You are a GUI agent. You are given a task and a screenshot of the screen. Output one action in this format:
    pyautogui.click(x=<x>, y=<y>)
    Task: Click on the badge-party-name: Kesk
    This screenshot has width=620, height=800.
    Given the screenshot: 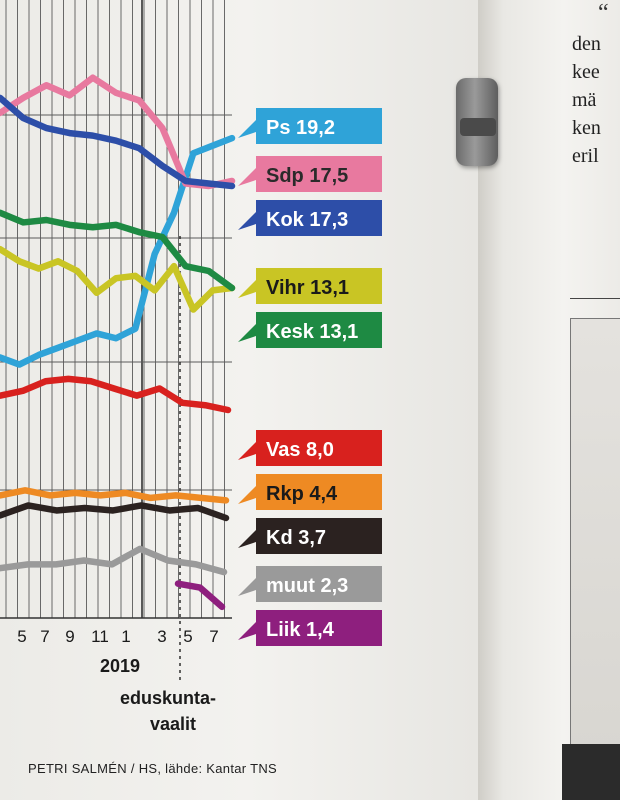 What is the action you would take?
    pyautogui.click(x=290, y=332)
    